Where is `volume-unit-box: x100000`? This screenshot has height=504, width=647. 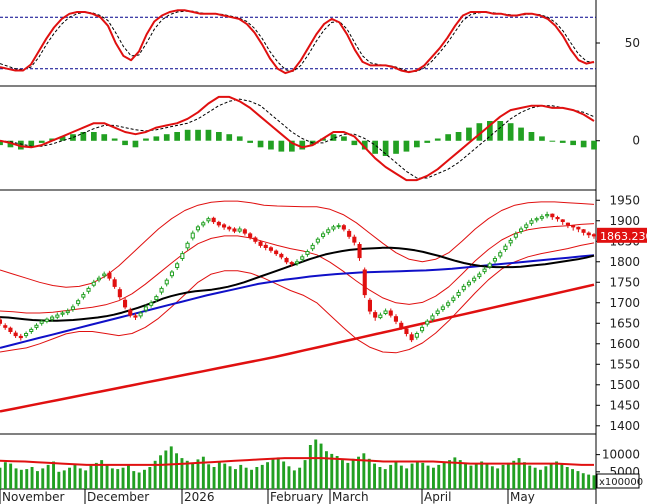
volume-unit-box: x100000 is located at coordinates (619, 481).